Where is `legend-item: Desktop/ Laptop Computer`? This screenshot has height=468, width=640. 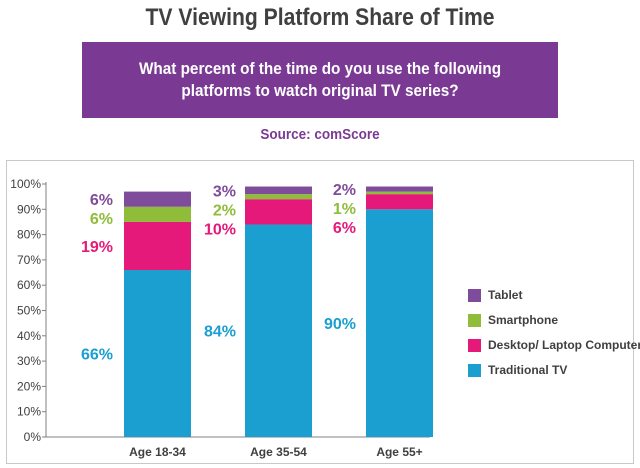 legend-item: Desktop/ Laptop Computer is located at coordinates (554, 345).